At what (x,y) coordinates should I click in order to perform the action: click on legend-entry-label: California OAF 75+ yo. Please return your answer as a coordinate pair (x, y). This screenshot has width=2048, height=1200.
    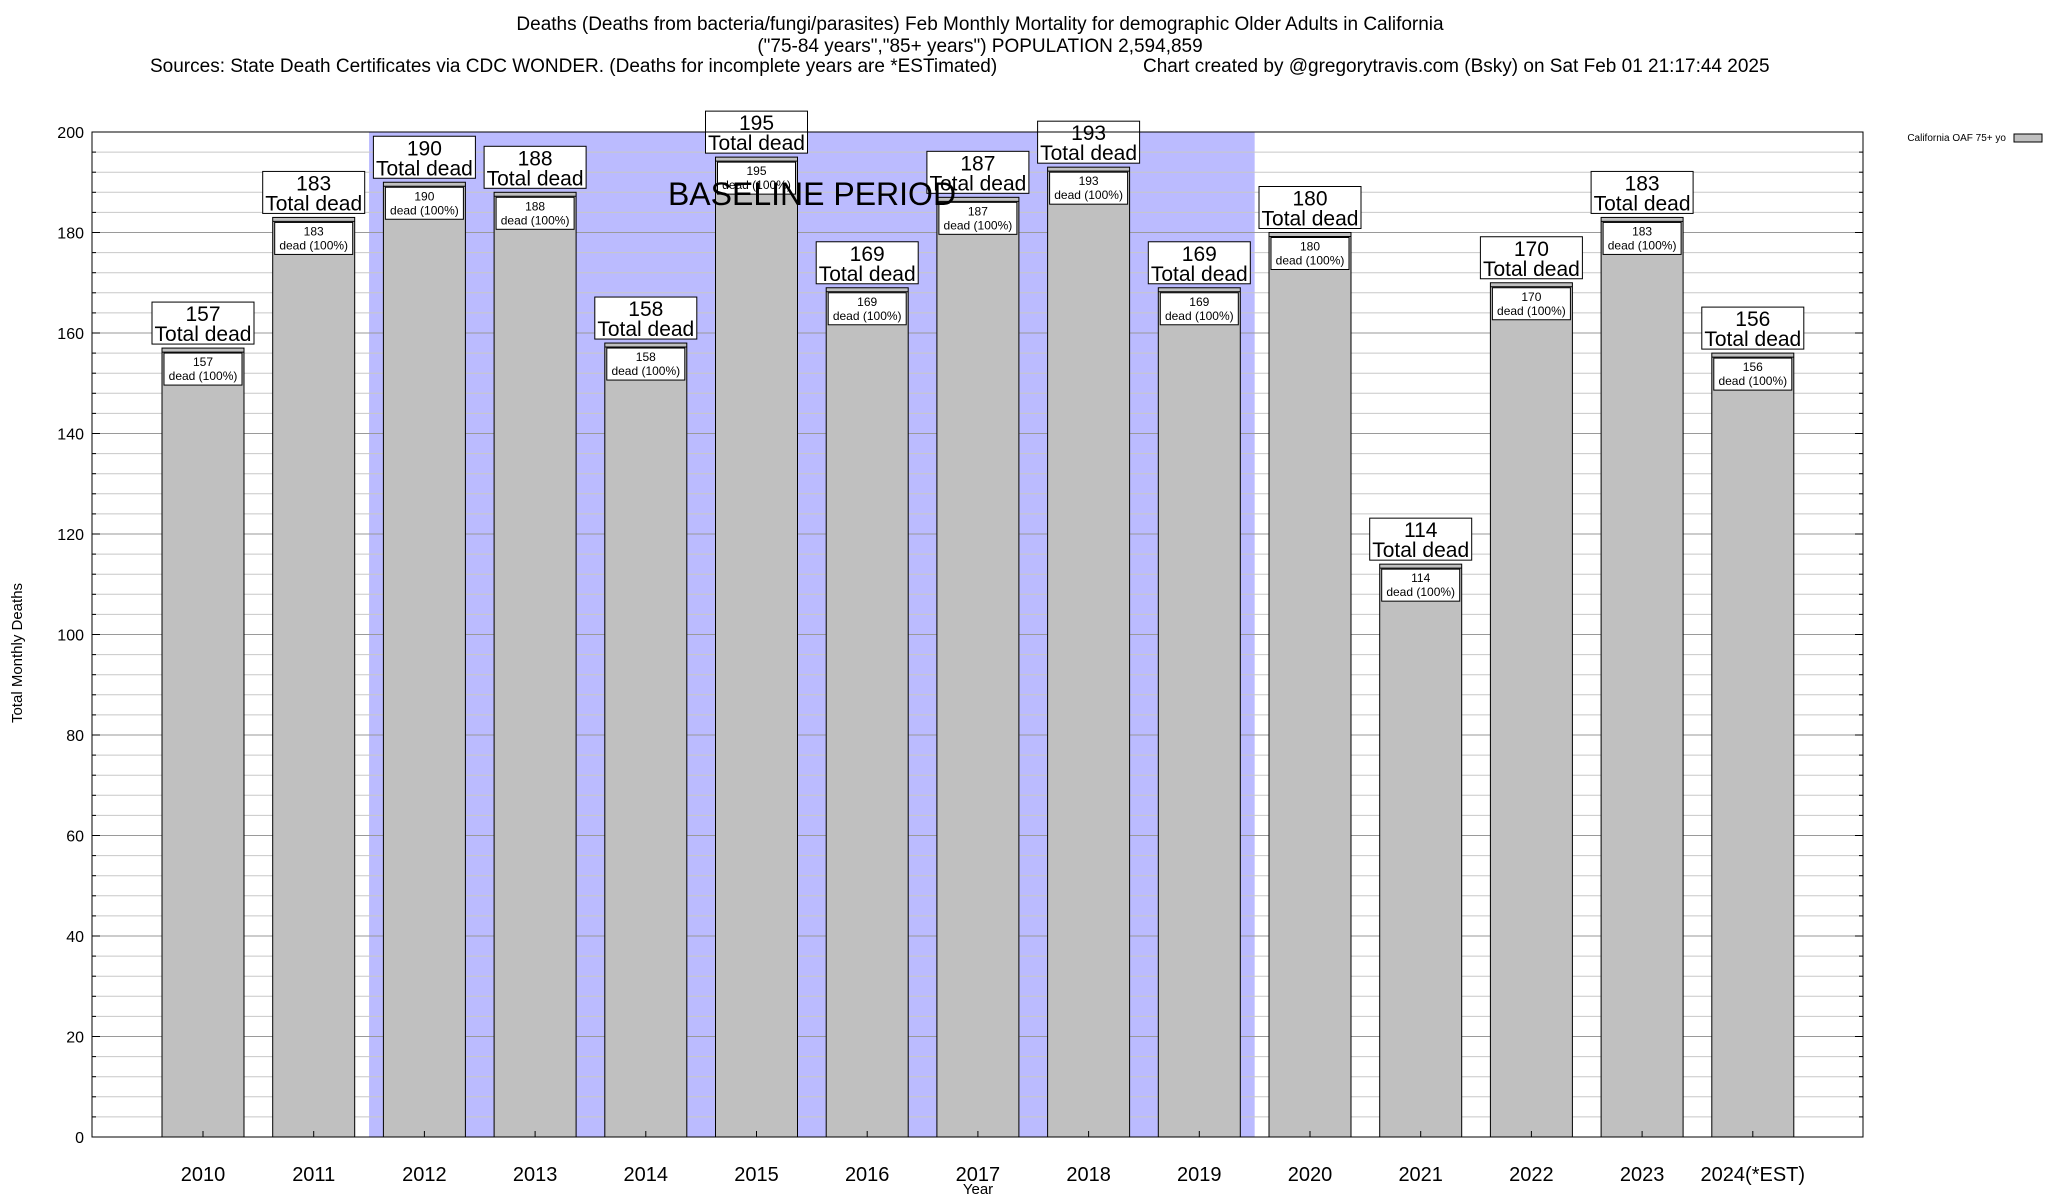
    Looking at the image, I should click on (1956, 138).